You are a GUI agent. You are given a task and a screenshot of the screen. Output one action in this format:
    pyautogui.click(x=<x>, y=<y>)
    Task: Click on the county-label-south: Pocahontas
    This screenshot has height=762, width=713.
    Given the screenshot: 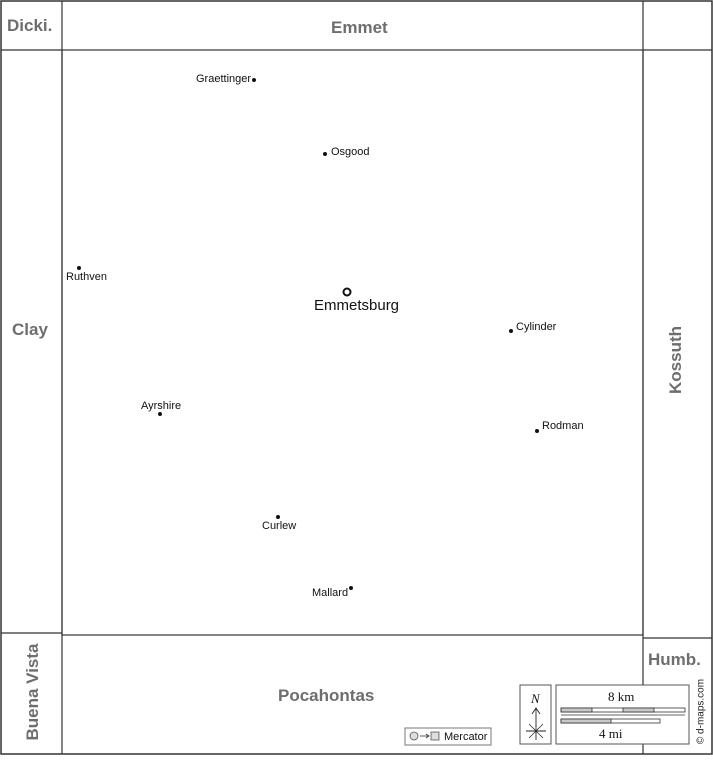 What is the action you would take?
    pyautogui.click(x=326, y=695)
    